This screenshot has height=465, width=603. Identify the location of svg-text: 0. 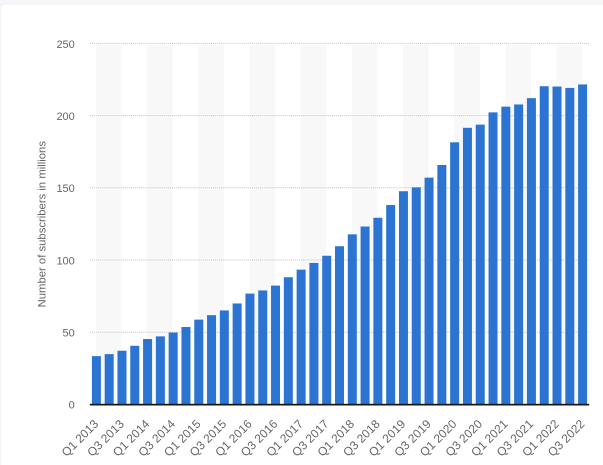
(72, 405).